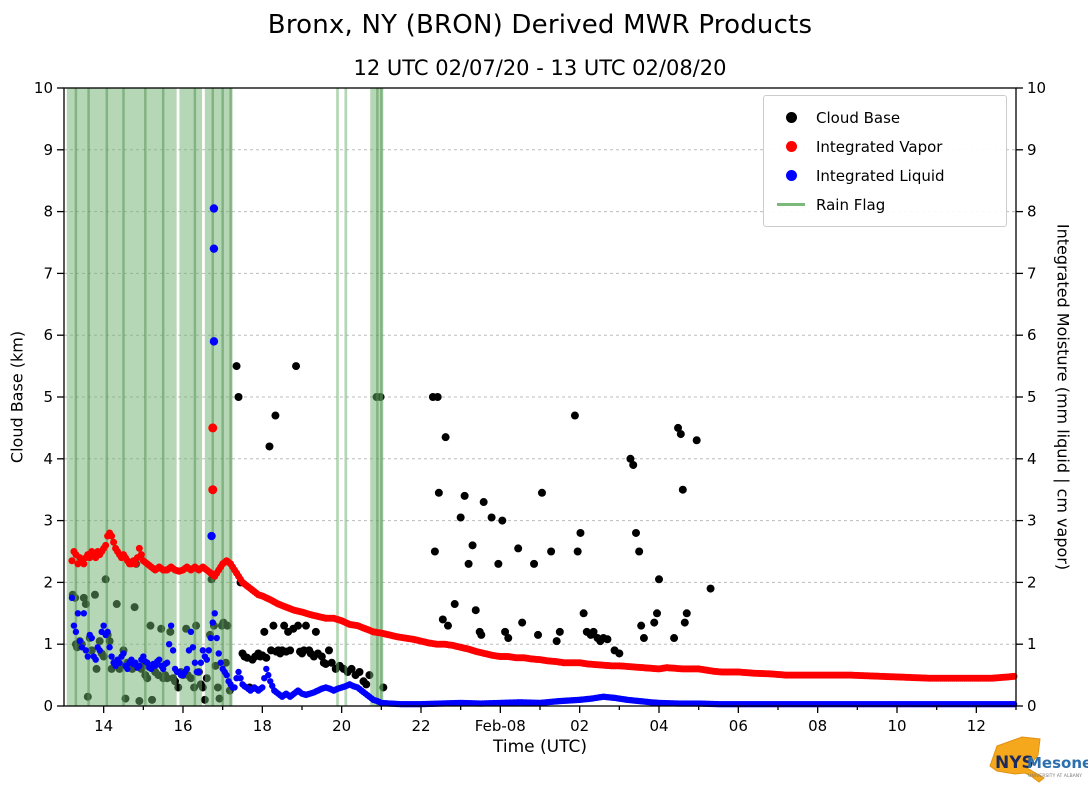  What do you see at coordinates (213, 490) in the screenshot?
I see `integrated-vapor-outlier-point` at bounding box center [213, 490].